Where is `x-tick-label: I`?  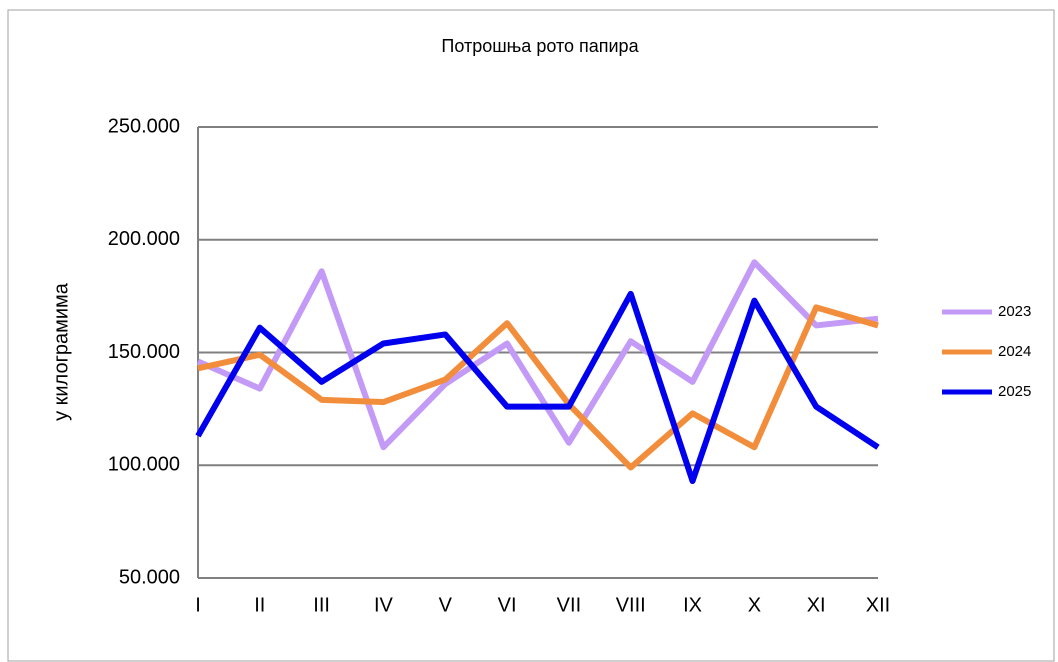 x-tick-label: I is located at coordinates (198, 605).